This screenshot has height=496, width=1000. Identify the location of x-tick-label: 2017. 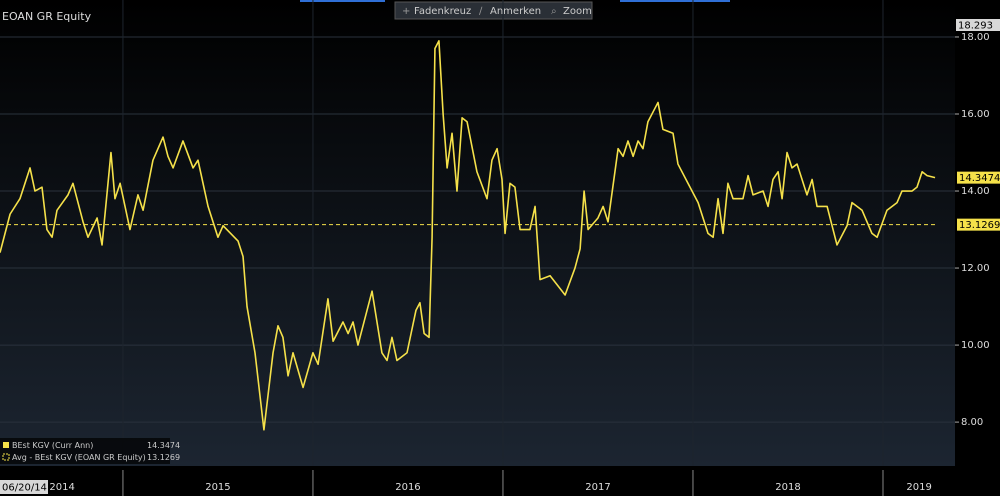
(597, 487).